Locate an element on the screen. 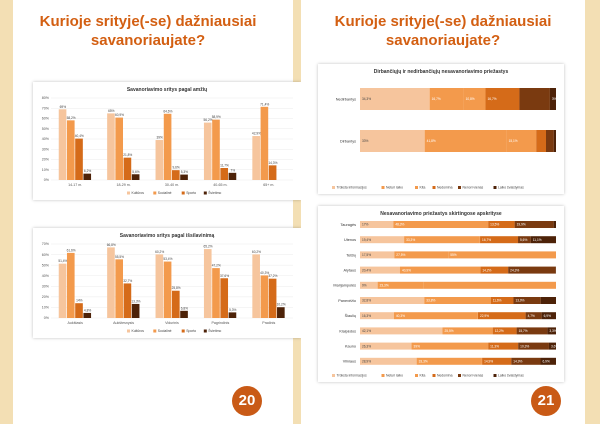 The width and height of the screenshot is (600, 424). row-label: Klaipėdos is located at coordinates (347, 331).